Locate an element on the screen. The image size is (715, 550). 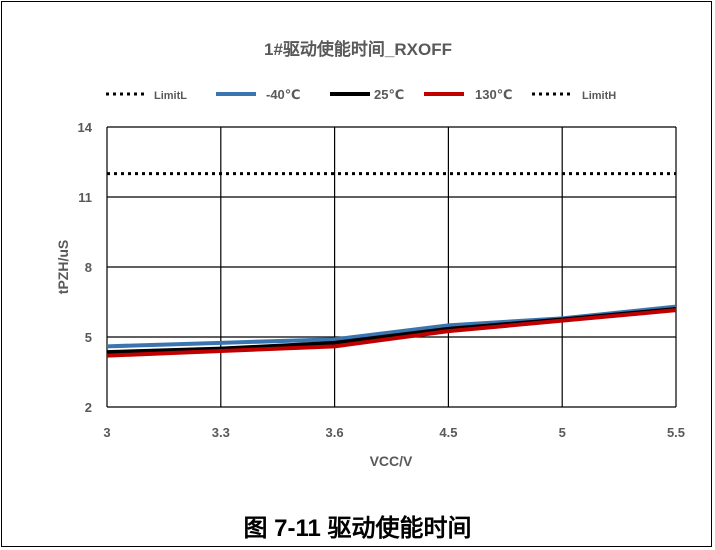
legend: LimitL -40℃ 25℃ 130℃ LimitH is located at coordinates (361, 94).